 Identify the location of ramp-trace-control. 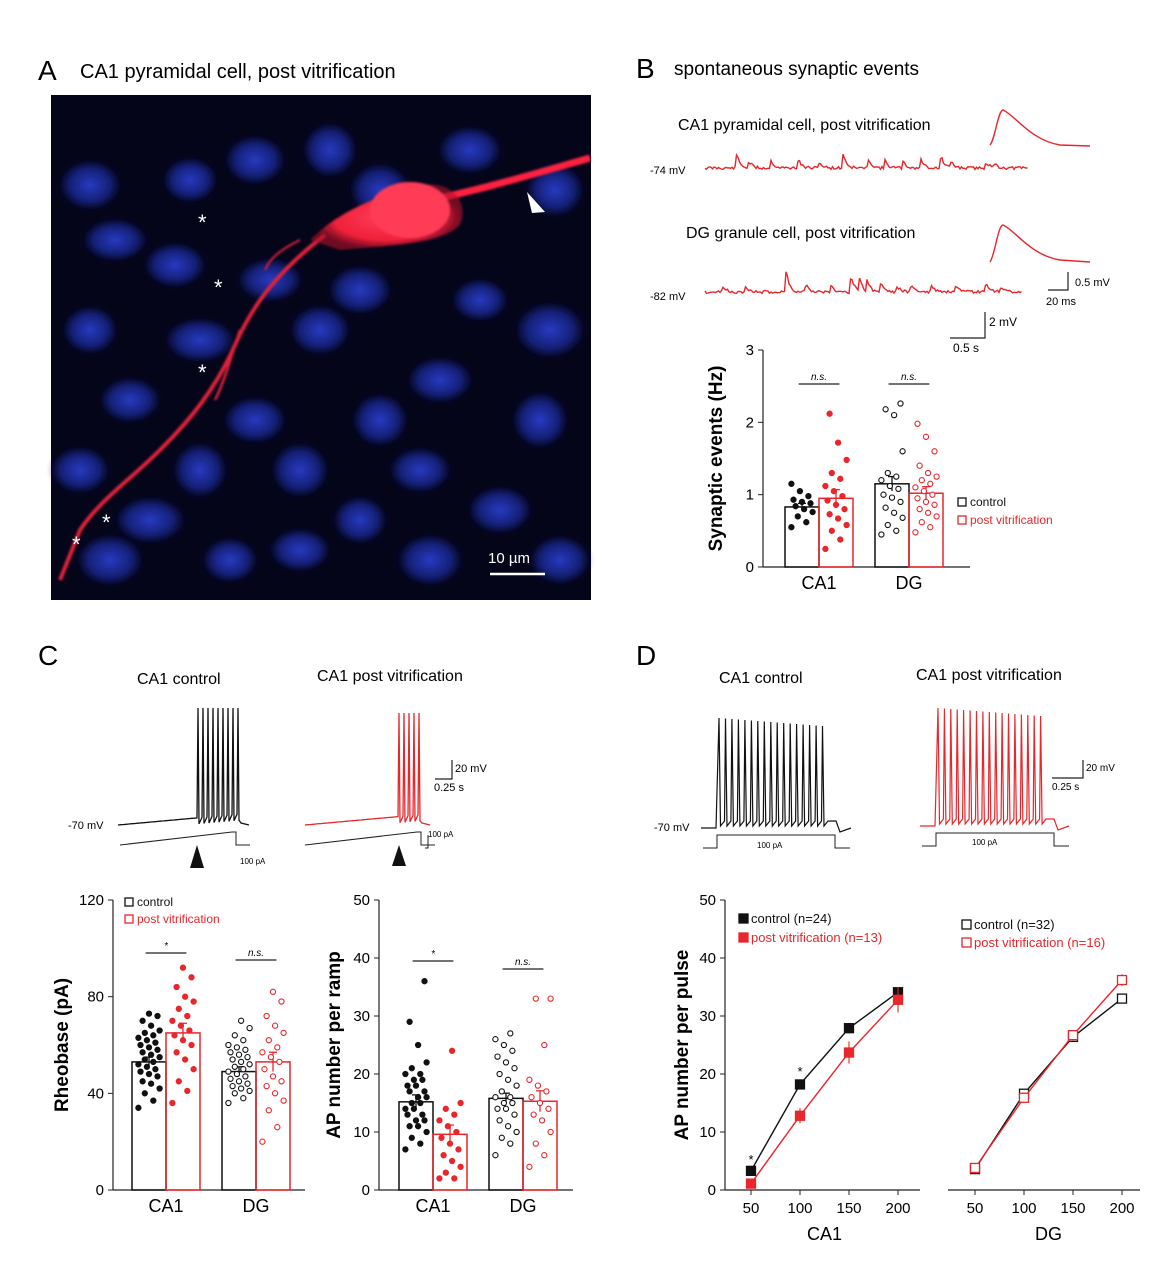
(183, 766).